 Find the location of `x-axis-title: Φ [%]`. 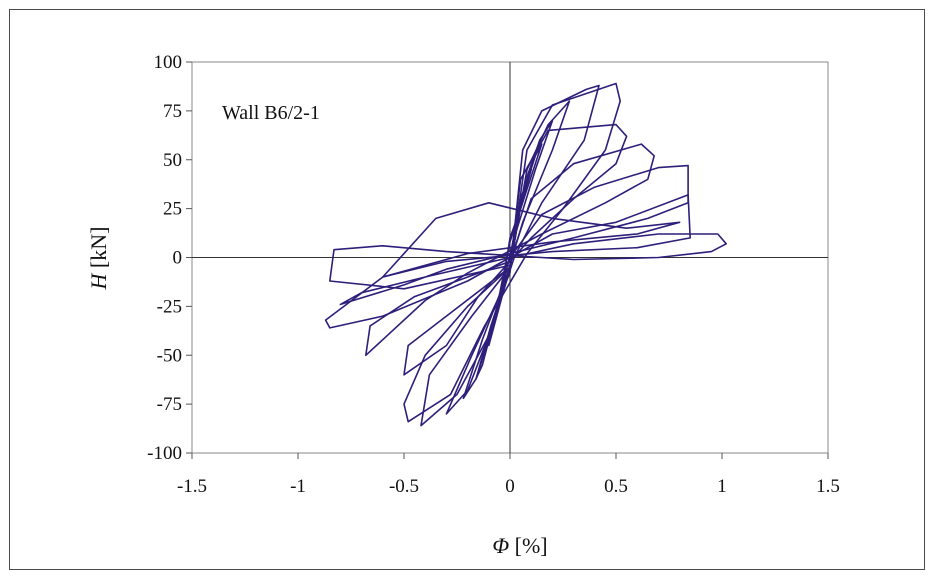

x-axis-title: Φ [%] is located at coordinates (519, 545).